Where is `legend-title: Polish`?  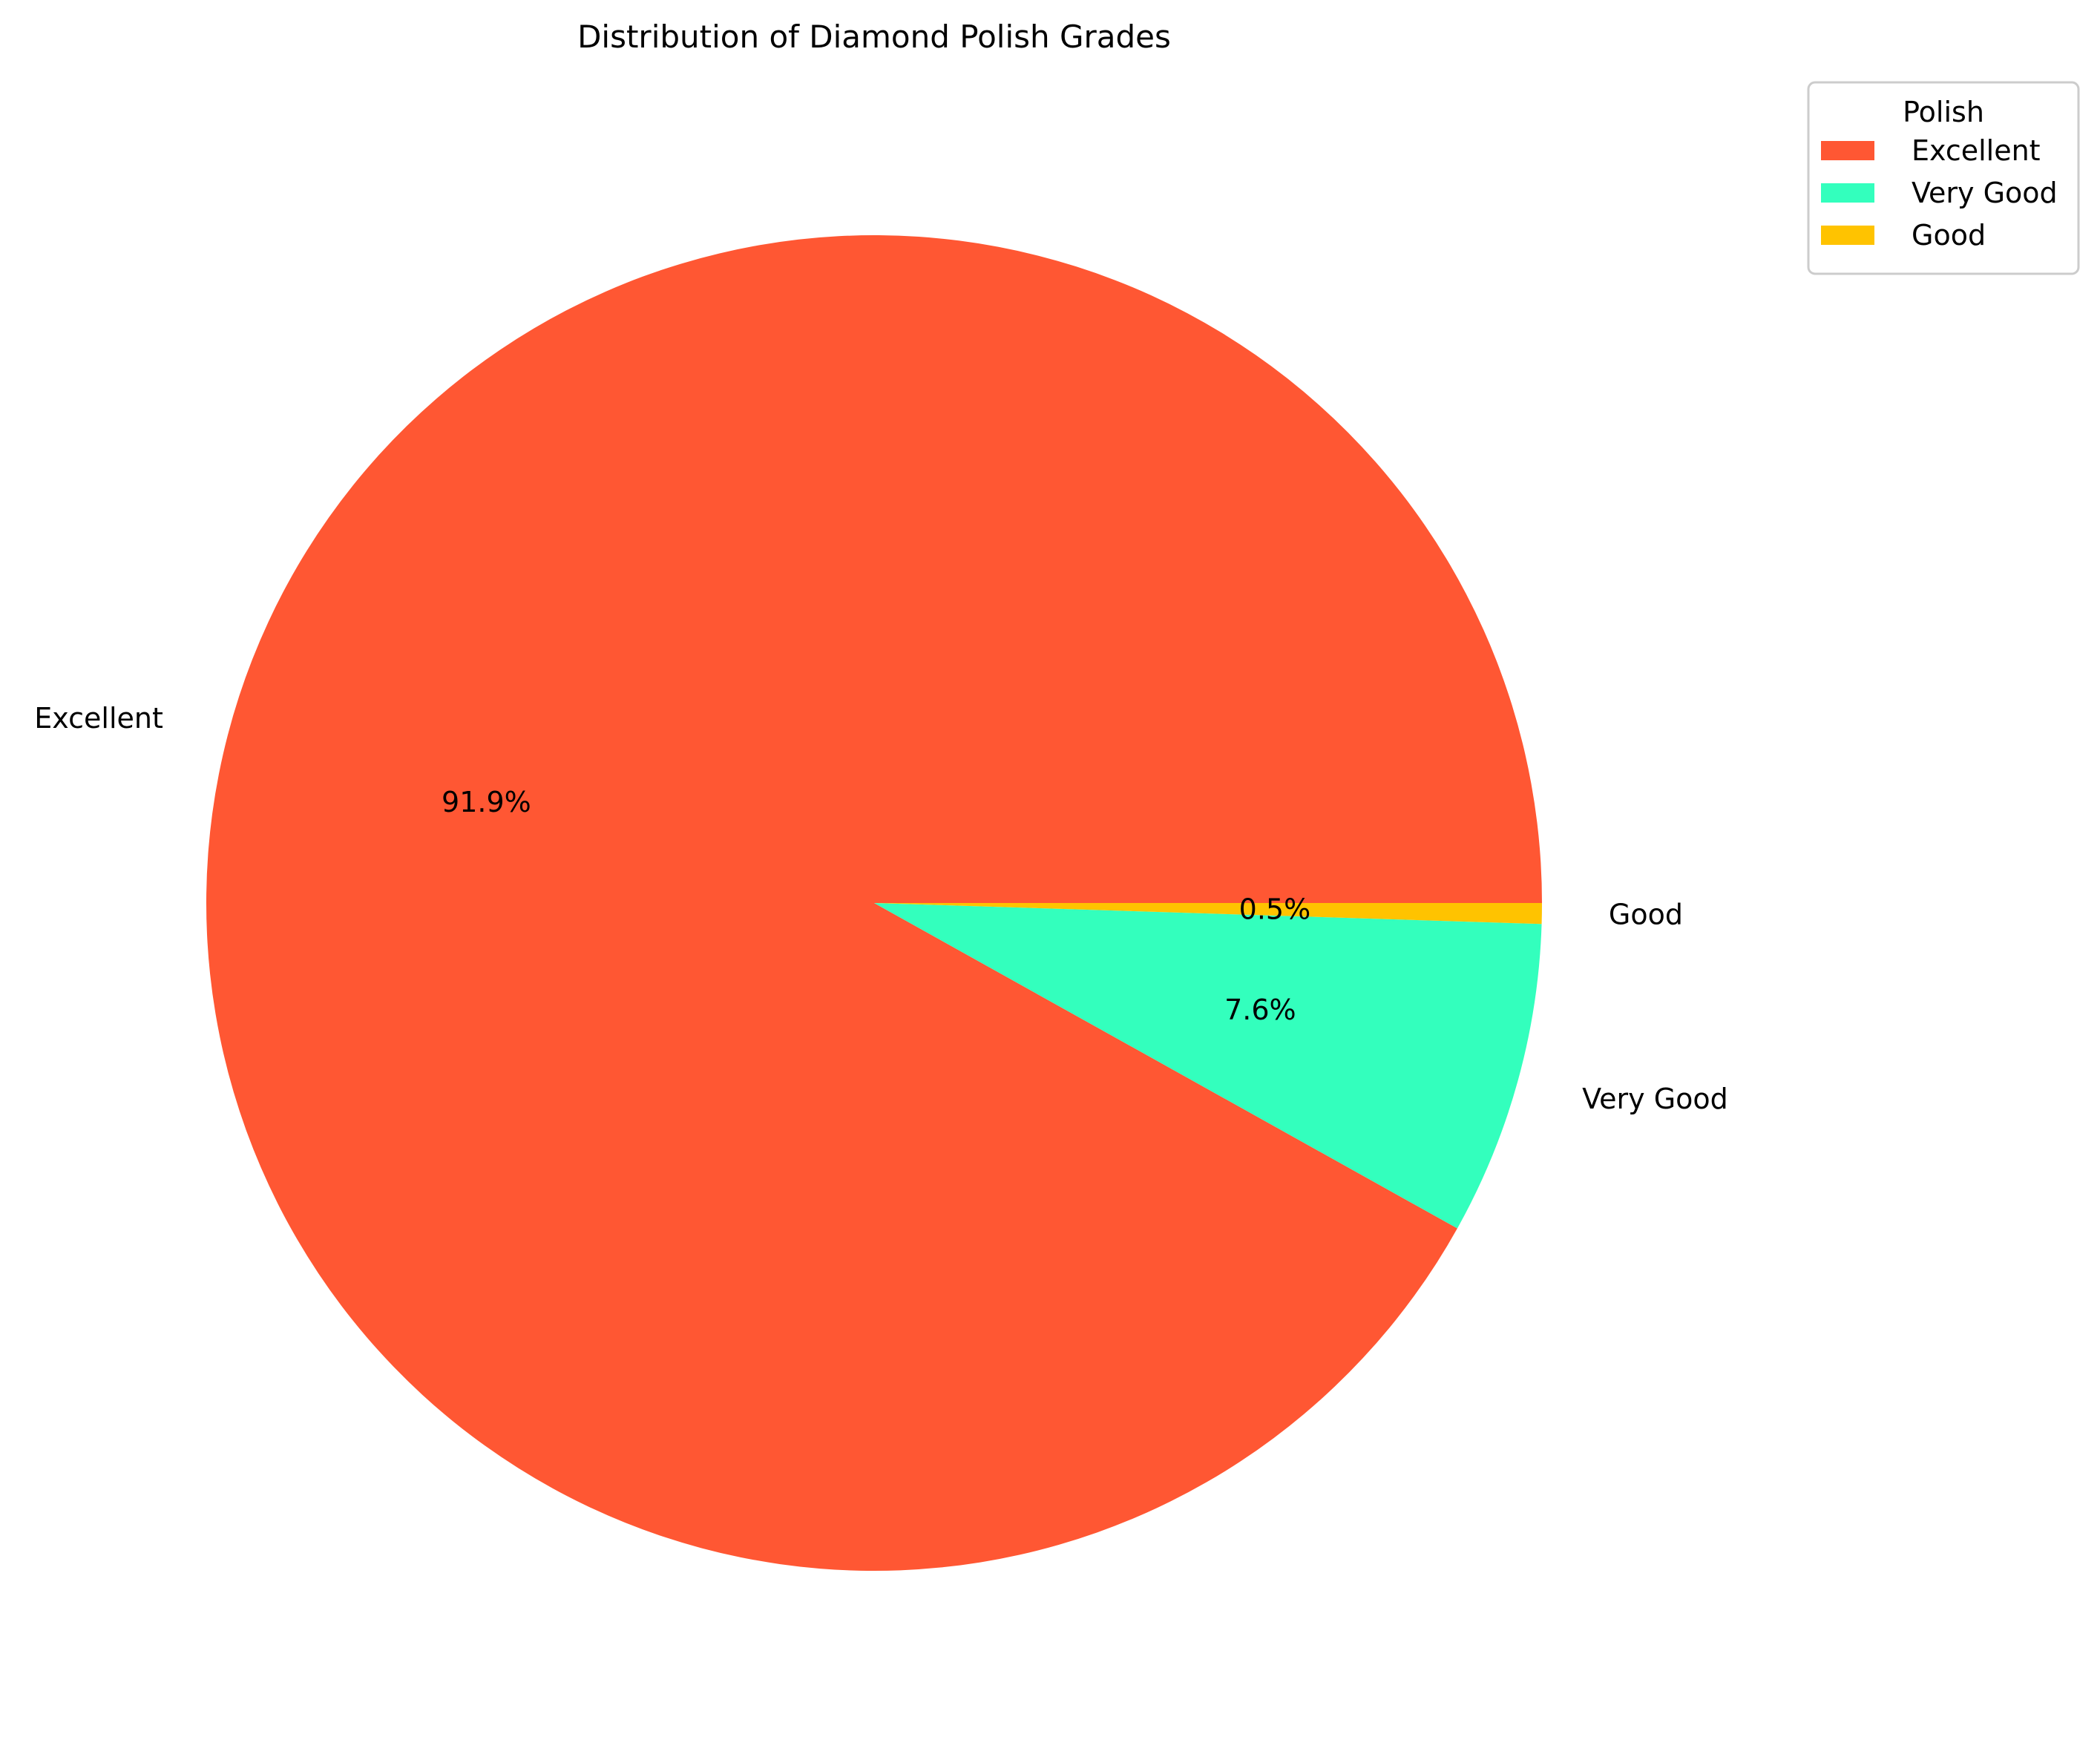
legend-title: Polish is located at coordinates (1944, 112).